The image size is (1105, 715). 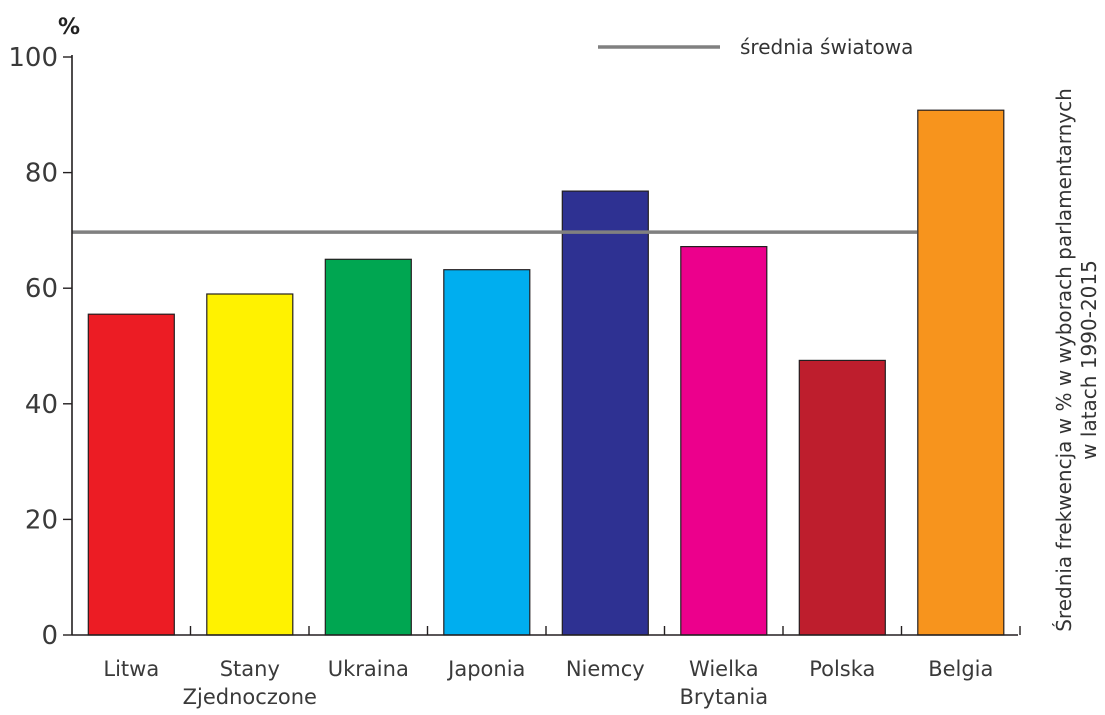 I want to click on x-tick-label: Ukraina, so click(x=368, y=669).